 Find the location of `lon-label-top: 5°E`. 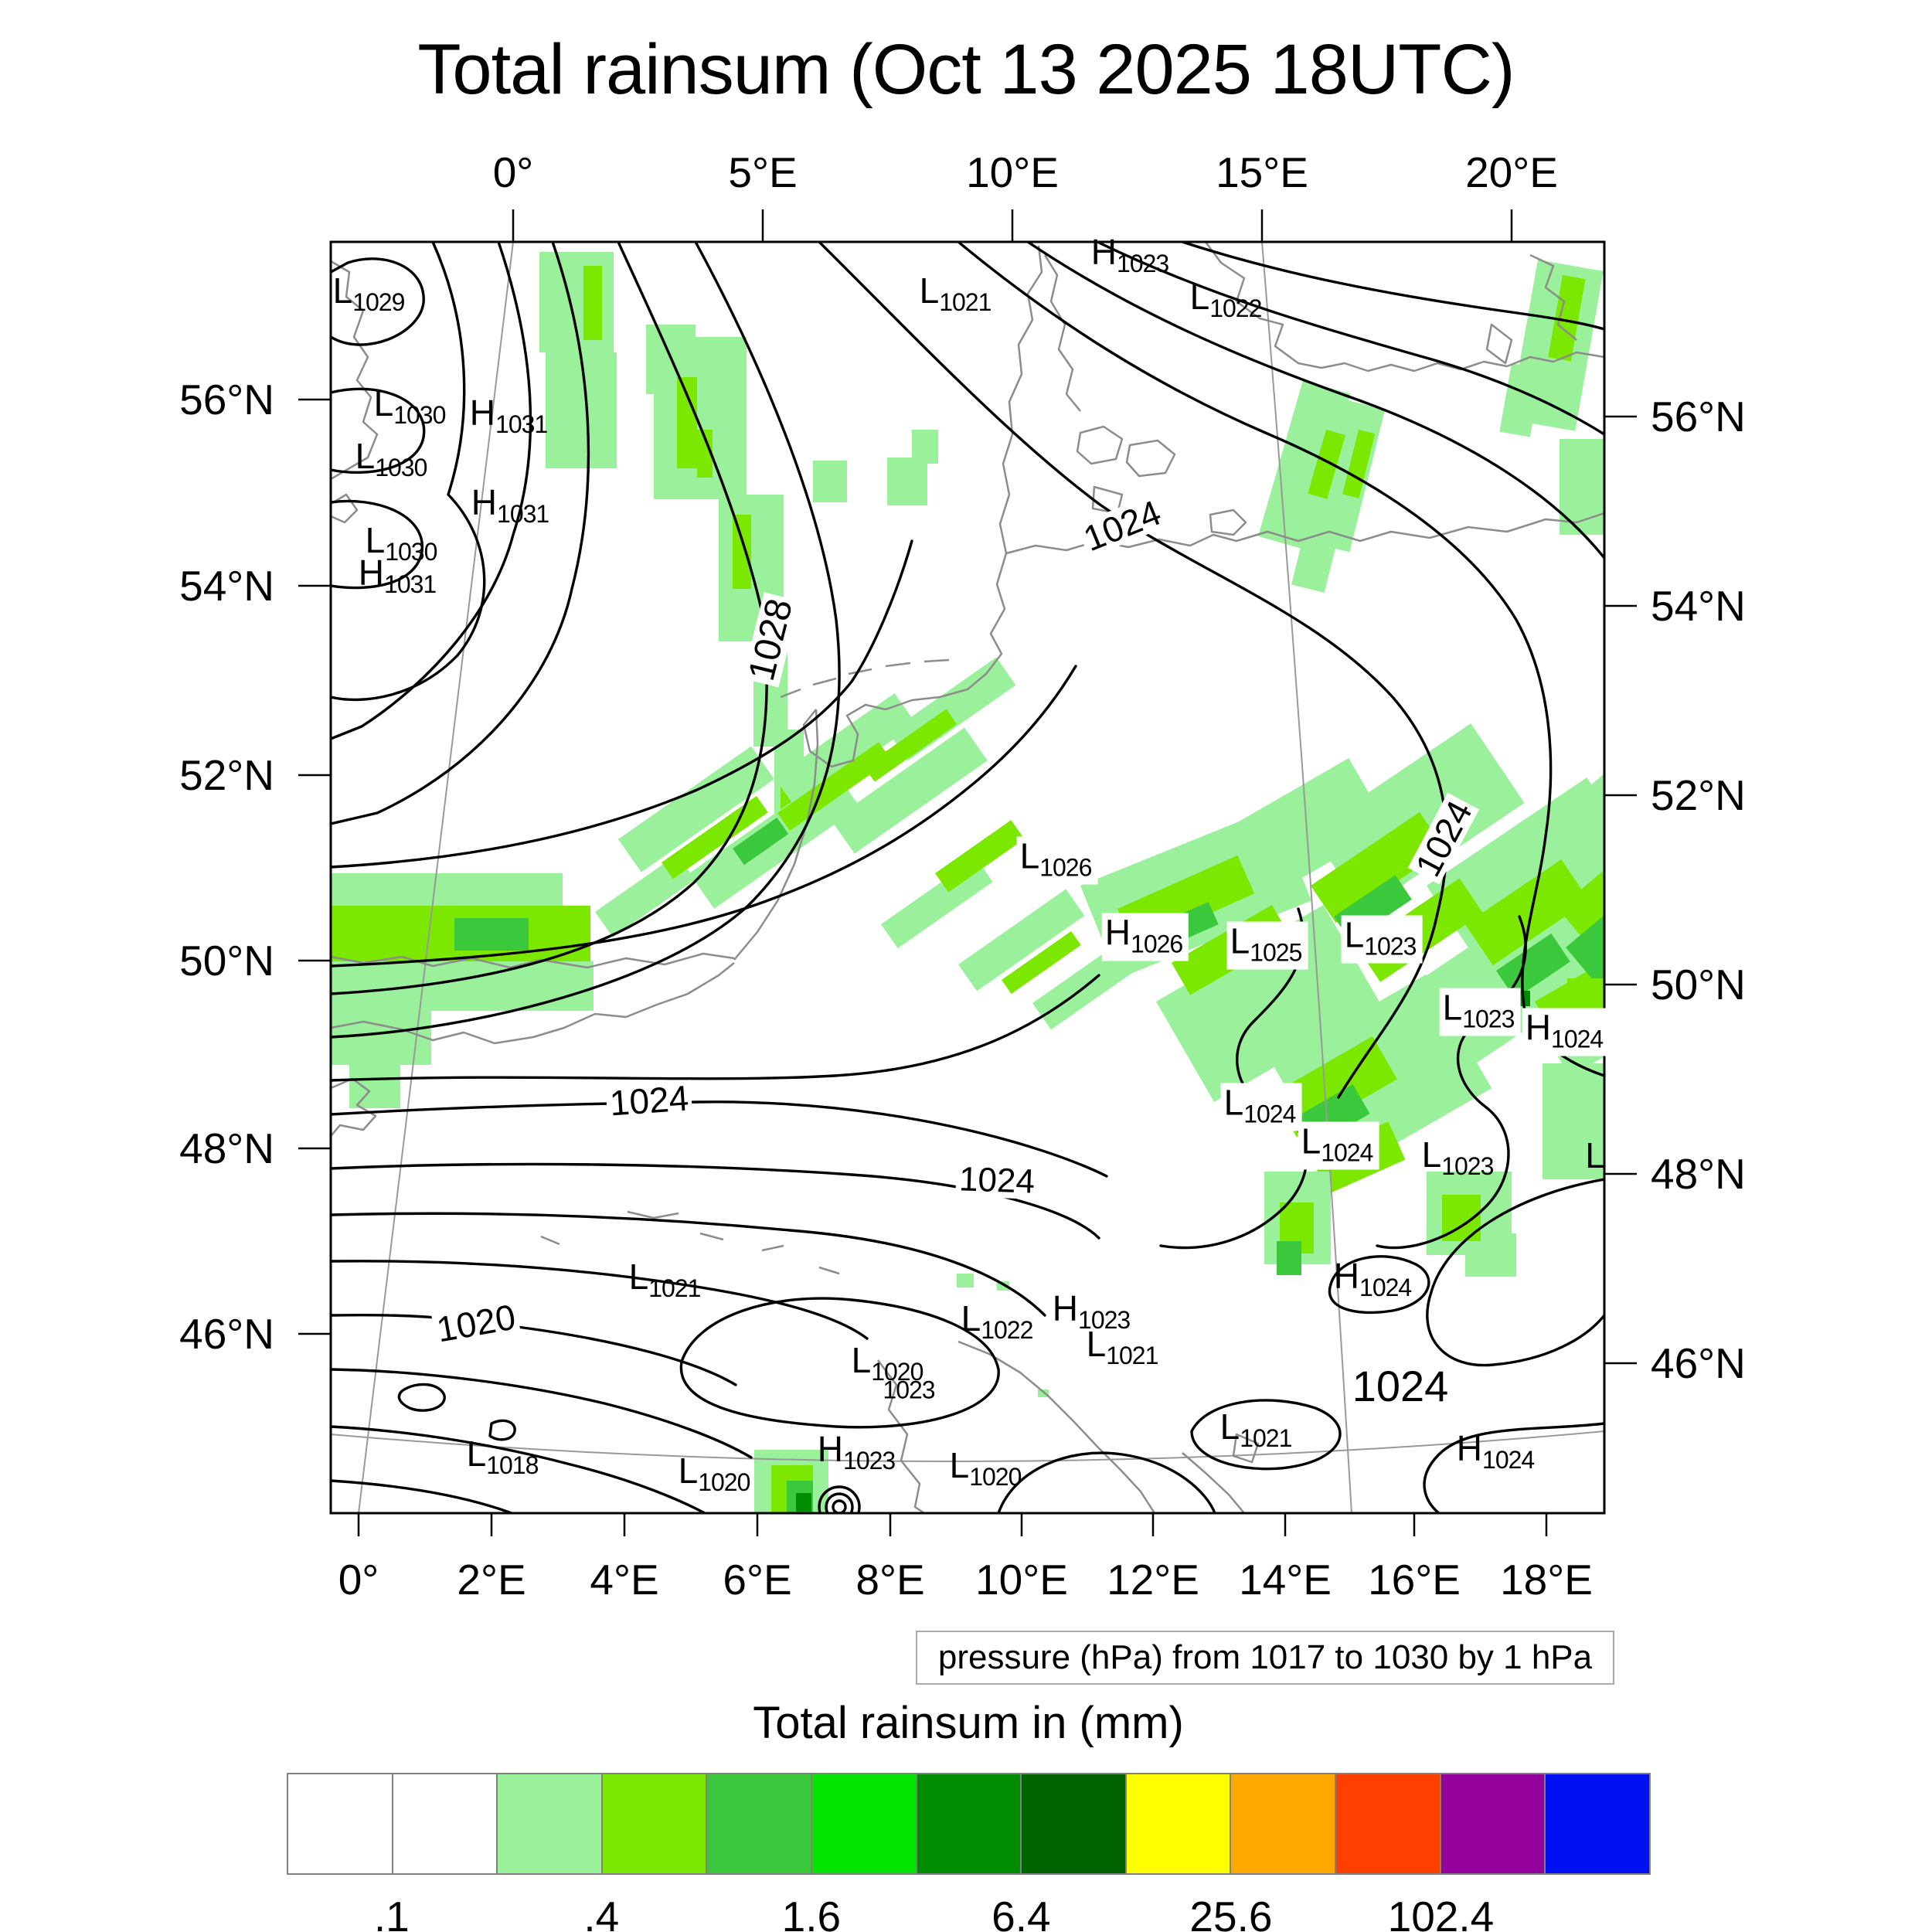

lon-label-top: 5°E is located at coordinates (763, 172).